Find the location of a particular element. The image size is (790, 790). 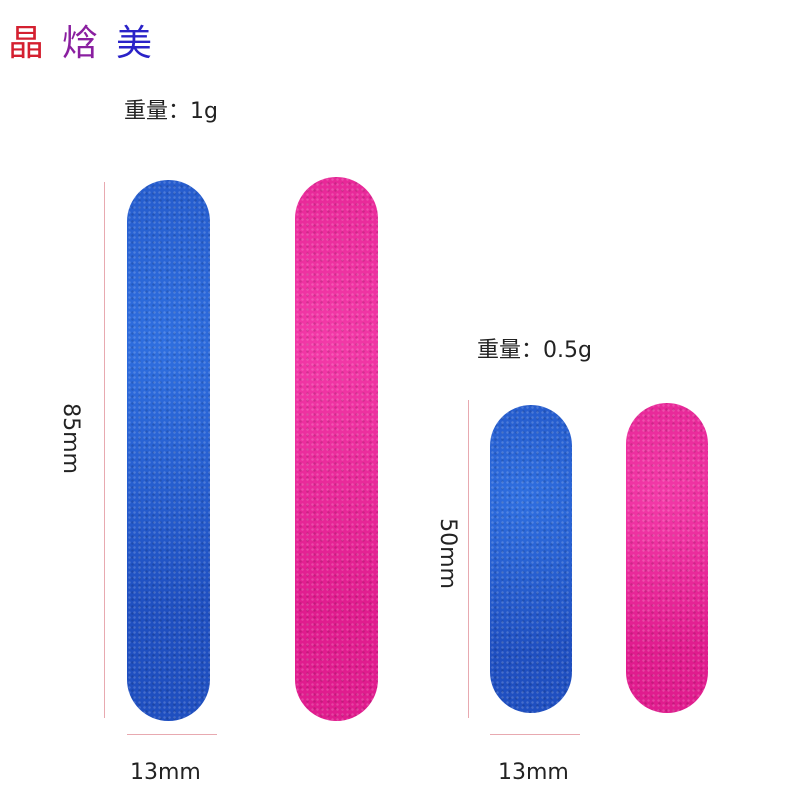

large-width-dimension-line is located at coordinates (172, 734).